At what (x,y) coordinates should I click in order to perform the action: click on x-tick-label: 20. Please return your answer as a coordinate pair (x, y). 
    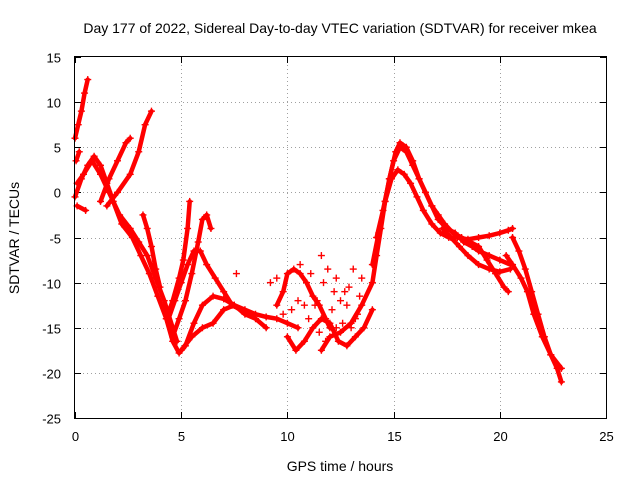
    Looking at the image, I should click on (500, 436).